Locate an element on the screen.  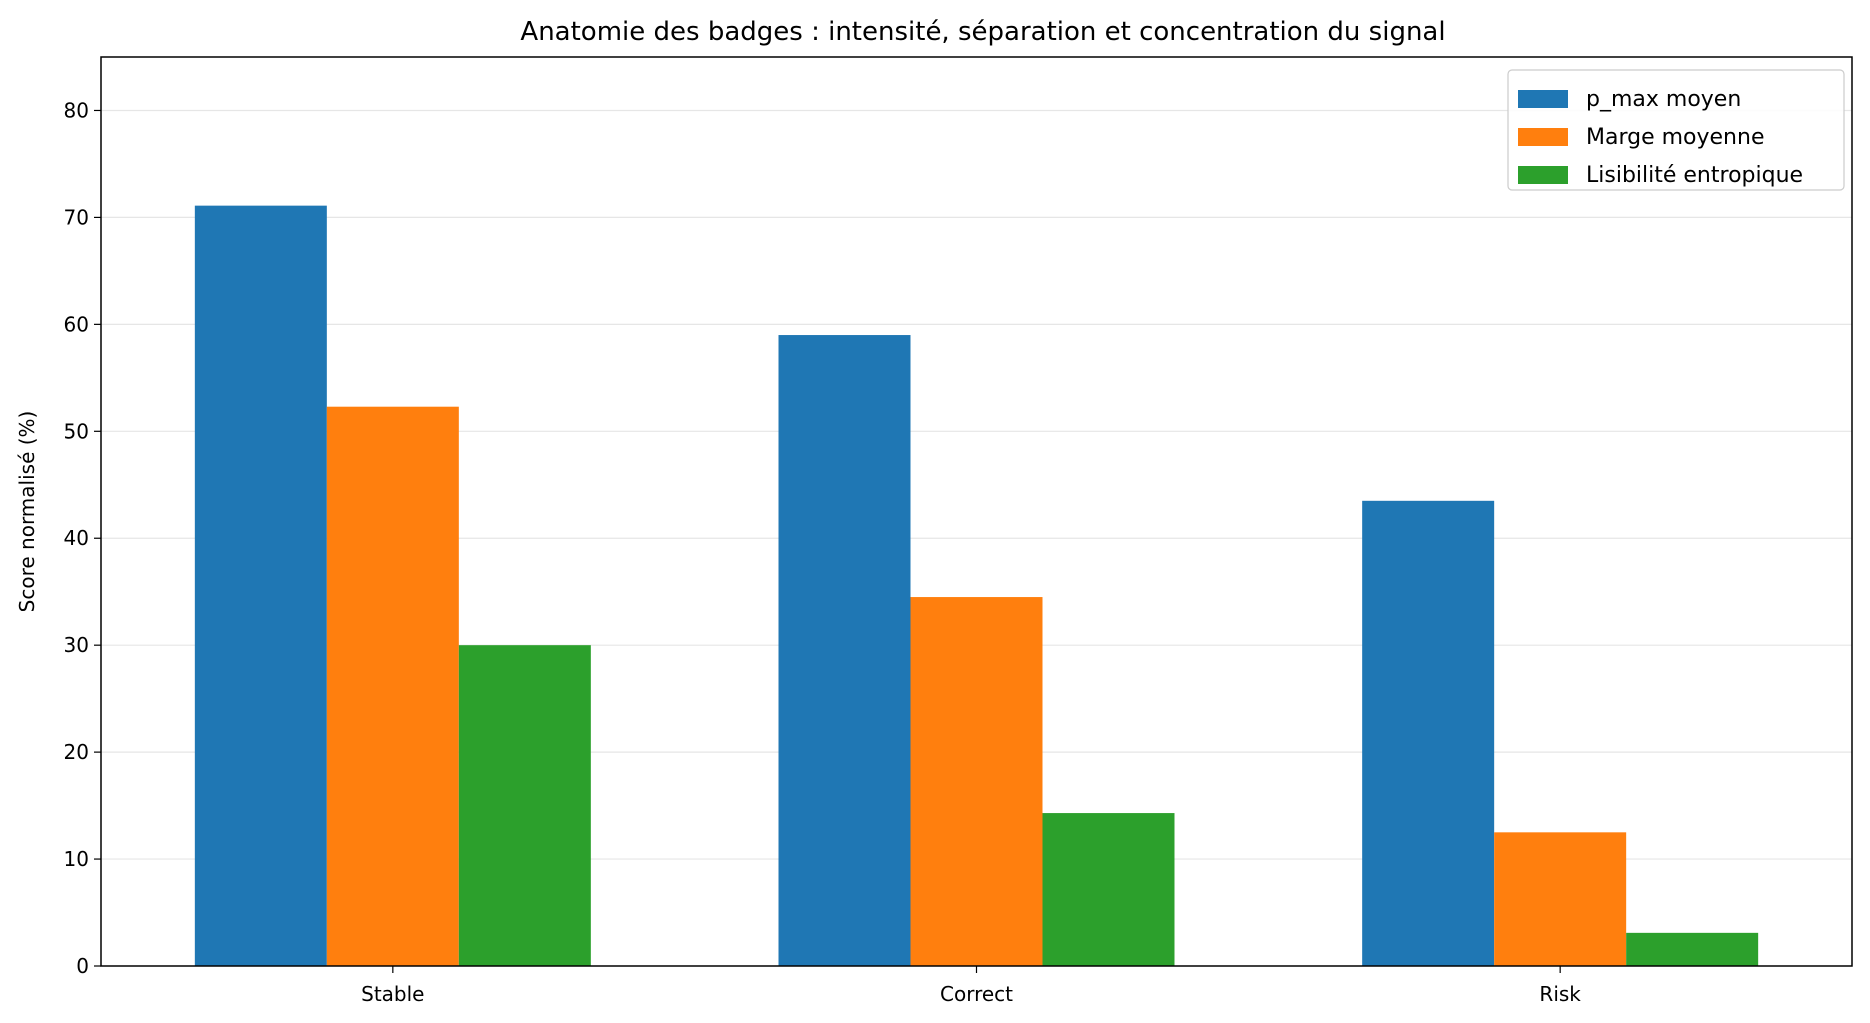
legend-label: Lisibilité entropique is located at coordinates (1694, 175).